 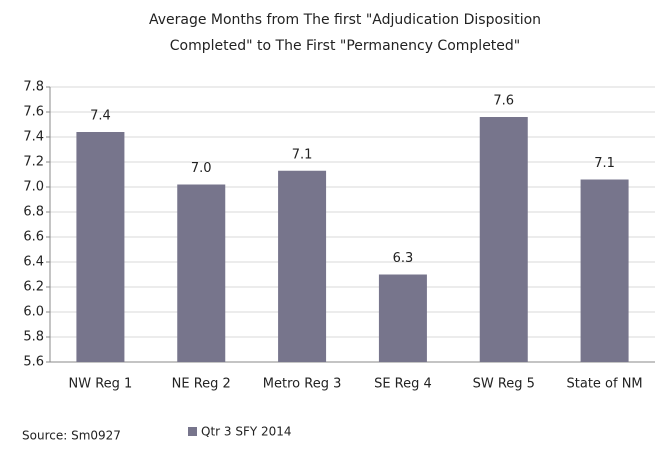 What do you see at coordinates (33, 287) in the screenshot?
I see `y-tick-label: 6.2` at bounding box center [33, 287].